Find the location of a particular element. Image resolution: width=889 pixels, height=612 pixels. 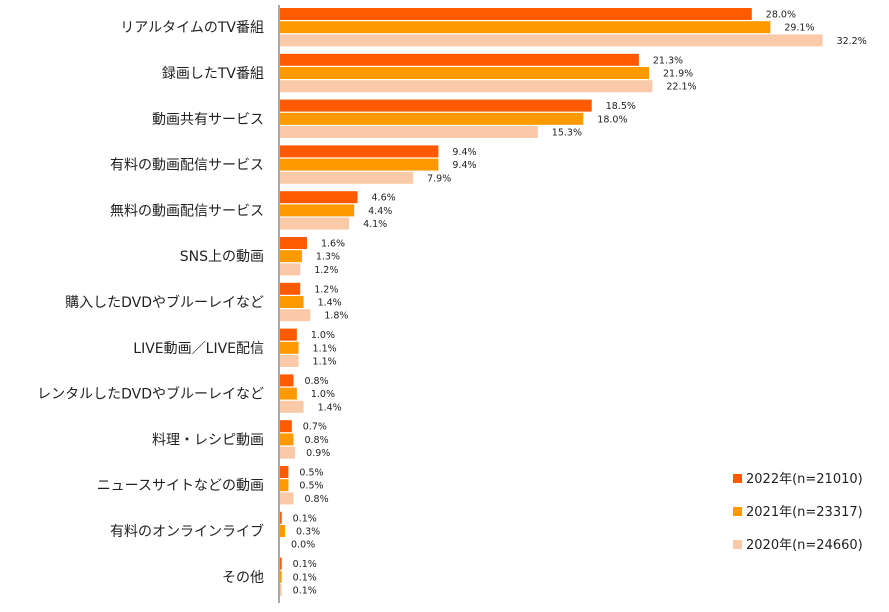

category-label: 料理・レシピ動画 is located at coordinates (208, 440).